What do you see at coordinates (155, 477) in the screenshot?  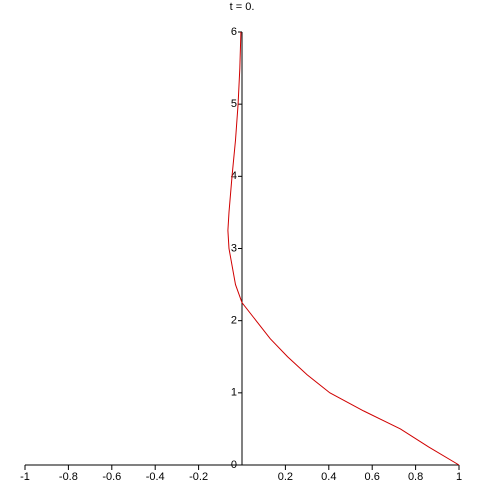 I see `x-tick-label: -0.4` at bounding box center [155, 477].